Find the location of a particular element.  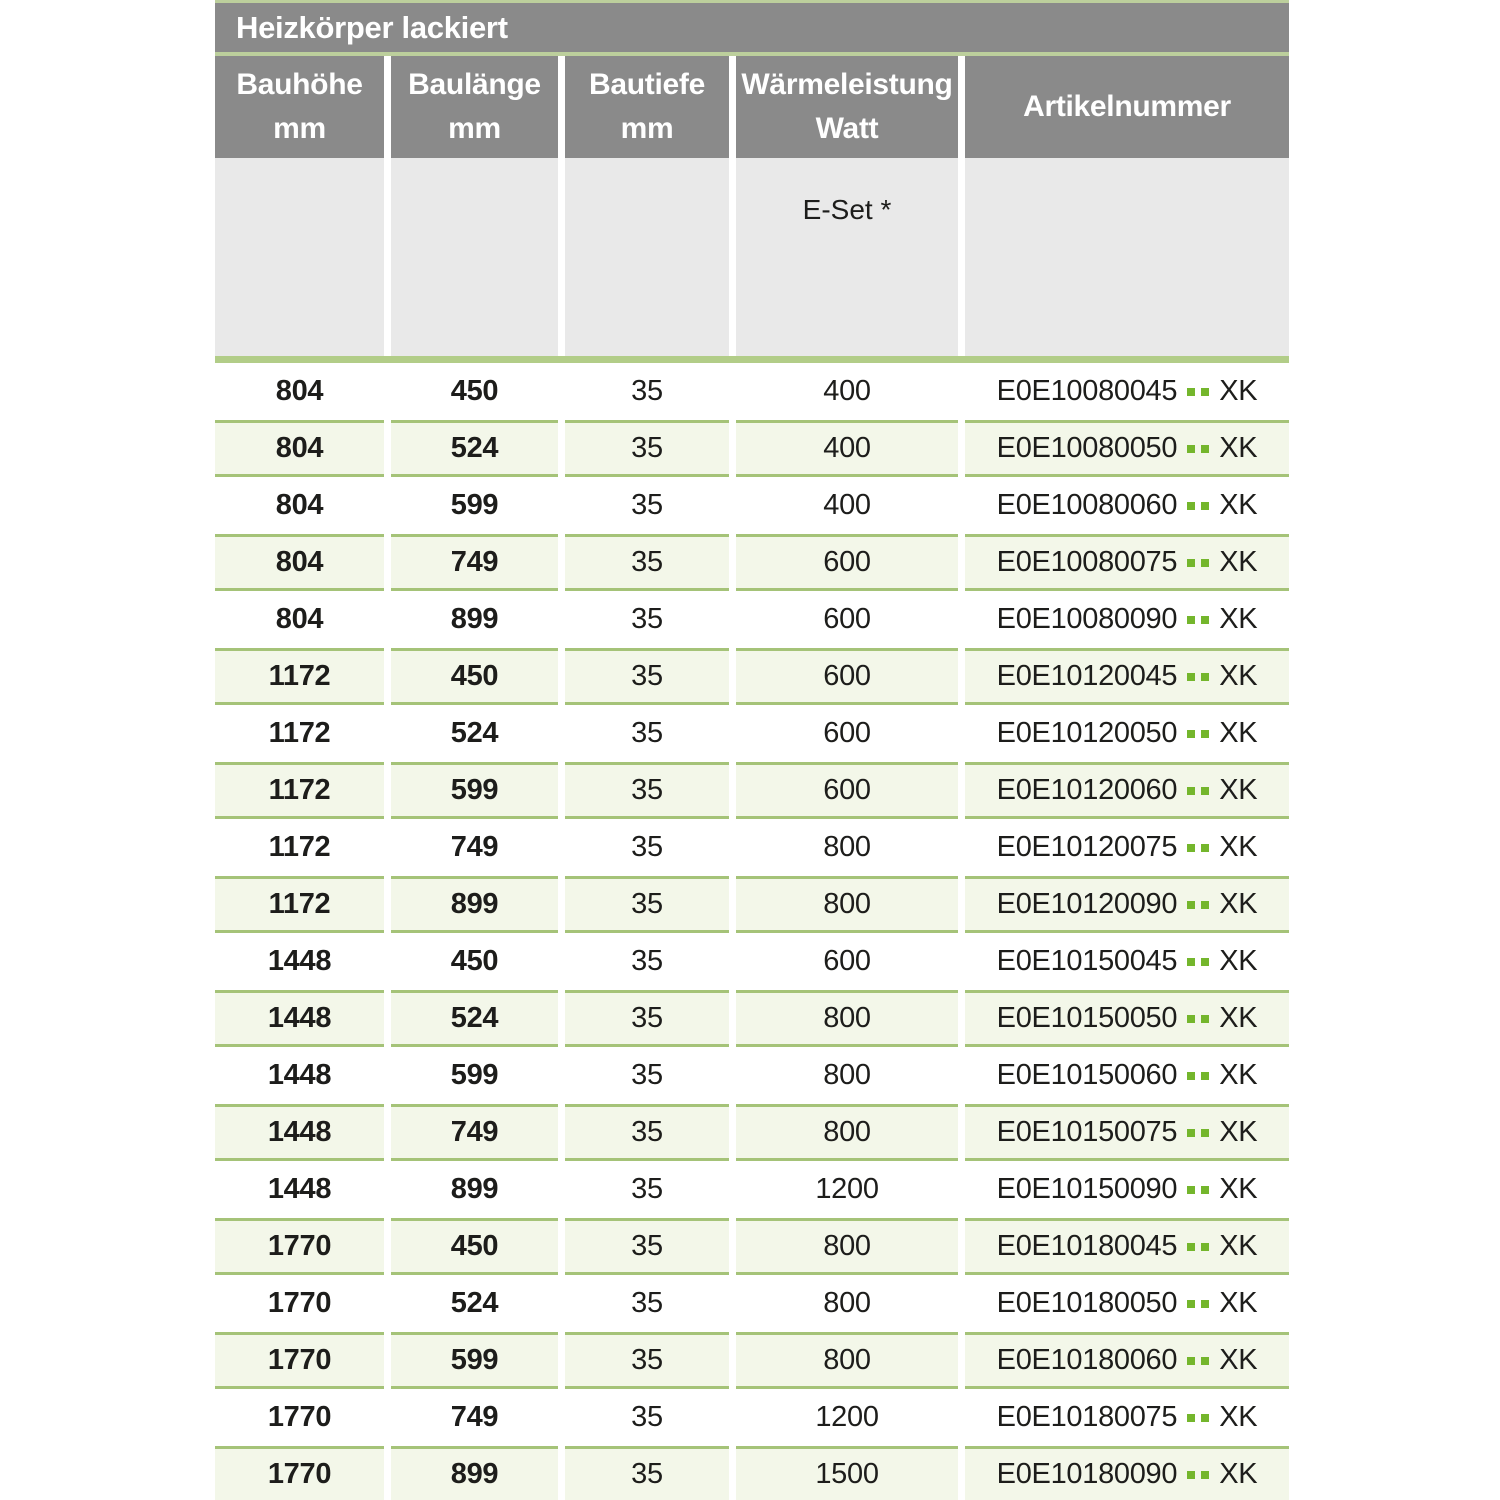

title-divider is located at coordinates (752, 54).